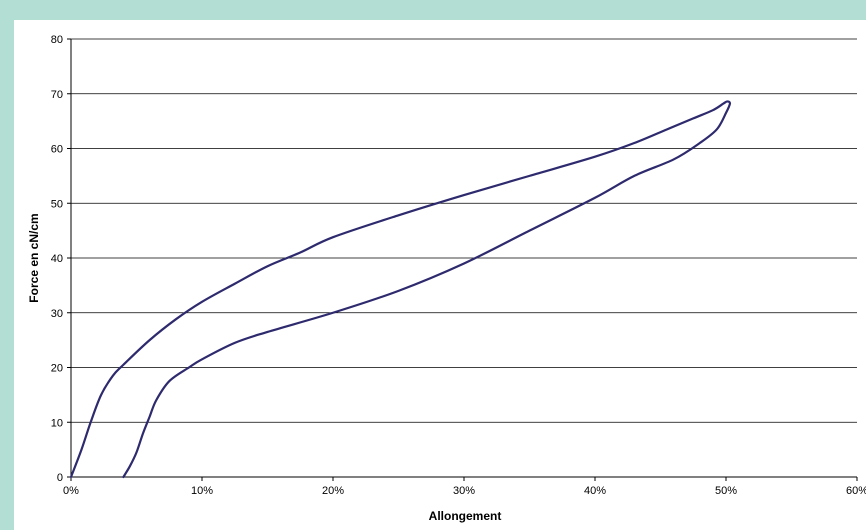  I want to click on y-tick-label-70: 70, so click(57, 95).